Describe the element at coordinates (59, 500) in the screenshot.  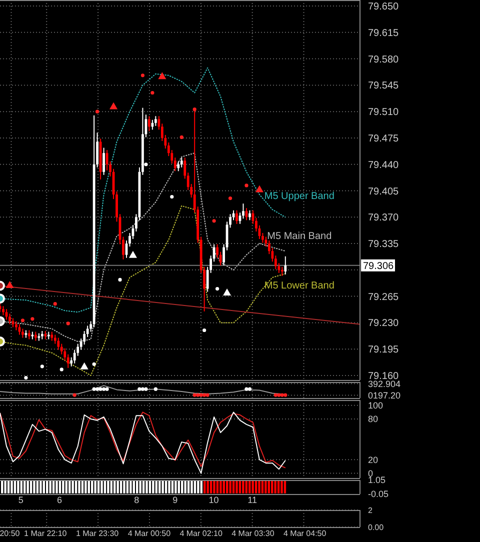
I see `x-tick-label: 6` at that location.